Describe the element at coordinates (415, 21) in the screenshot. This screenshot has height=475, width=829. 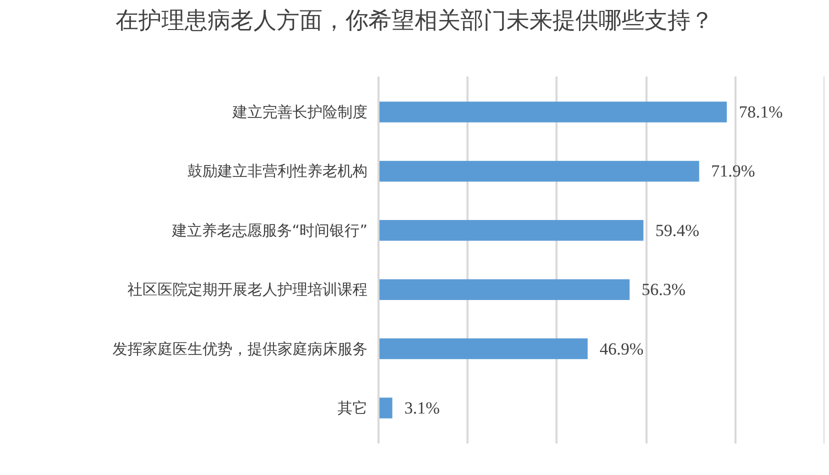
I see `chart-title: 在护理患病老人方面，你希望相关部门未来提供哪些支持？` at that location.